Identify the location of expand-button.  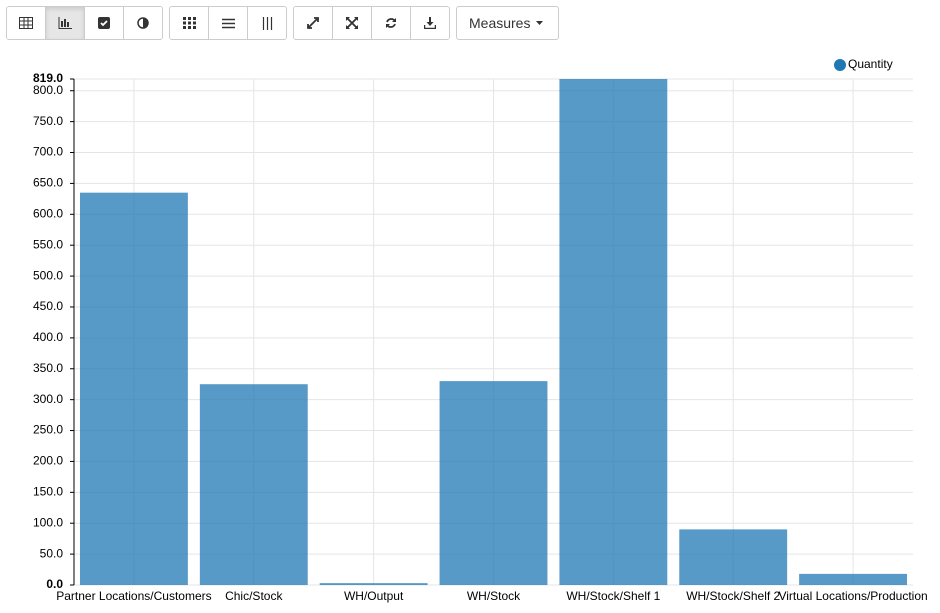
(313, 23).